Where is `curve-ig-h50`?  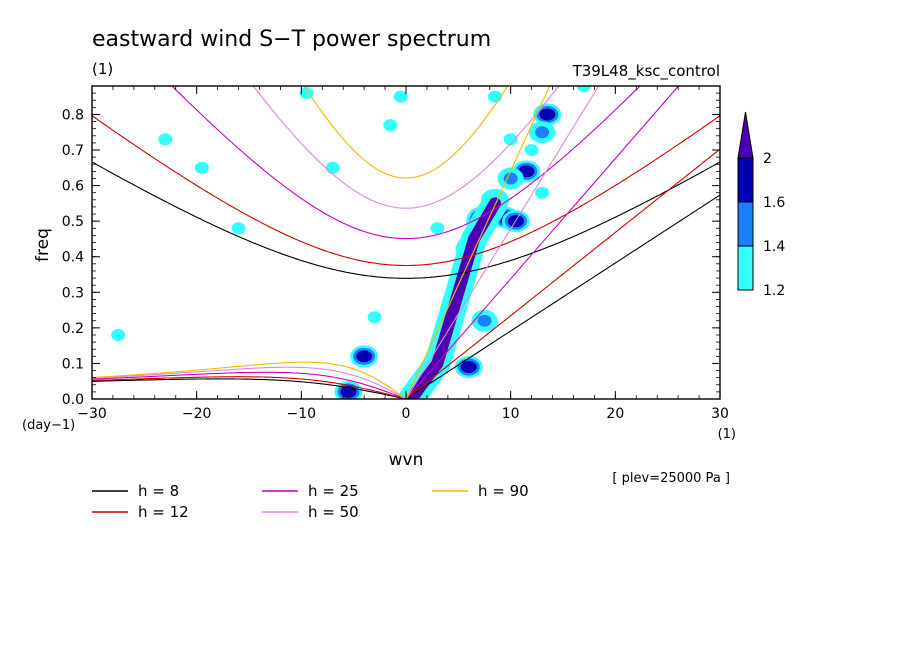 curve-ig-h50 is located at coordinates (406, 147).